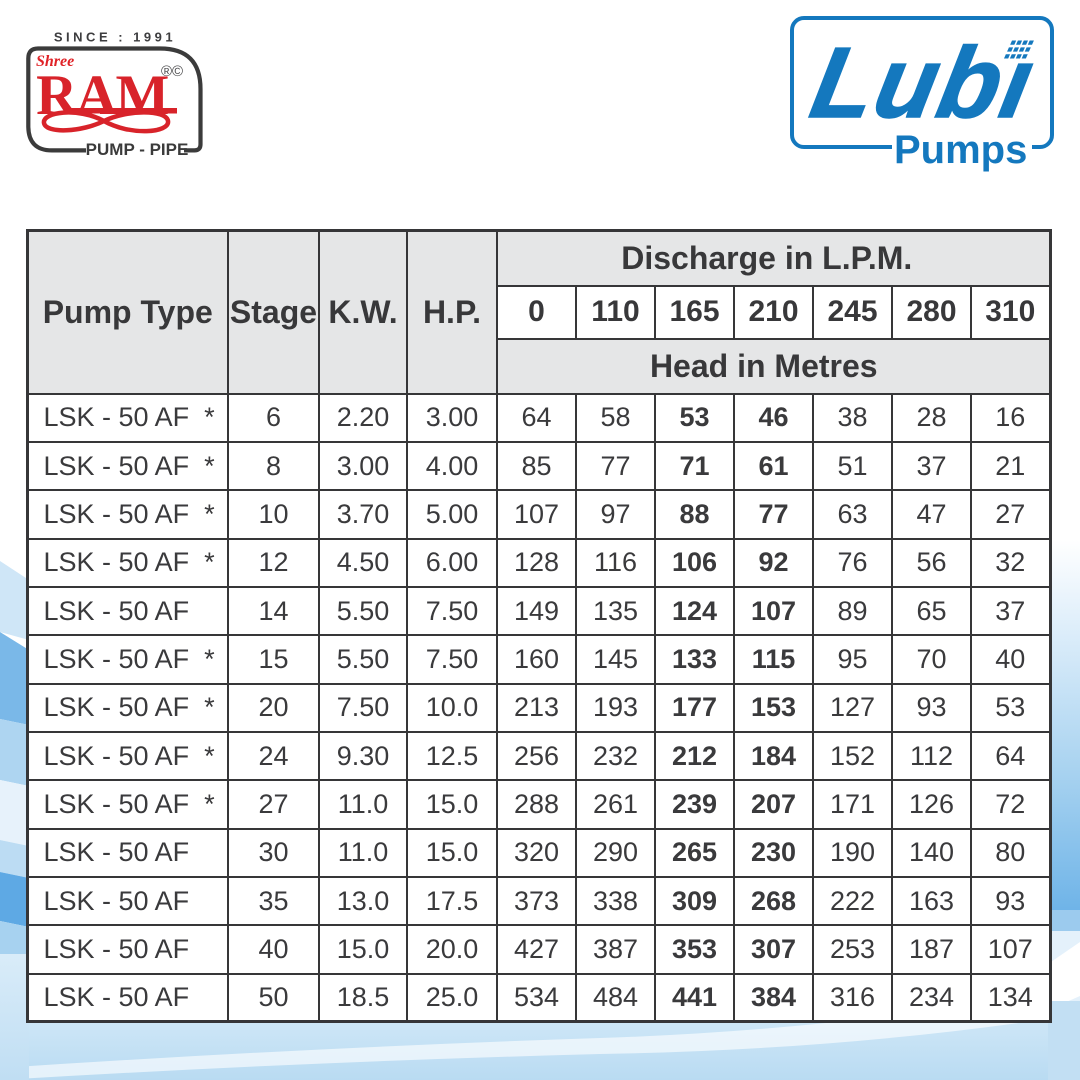 This screenshot has height=1080, width=1080. What do you see at coordinates (960, 150) in the screenshot?
I see `svg-text: Pumps` at bounding box center [960, 150].